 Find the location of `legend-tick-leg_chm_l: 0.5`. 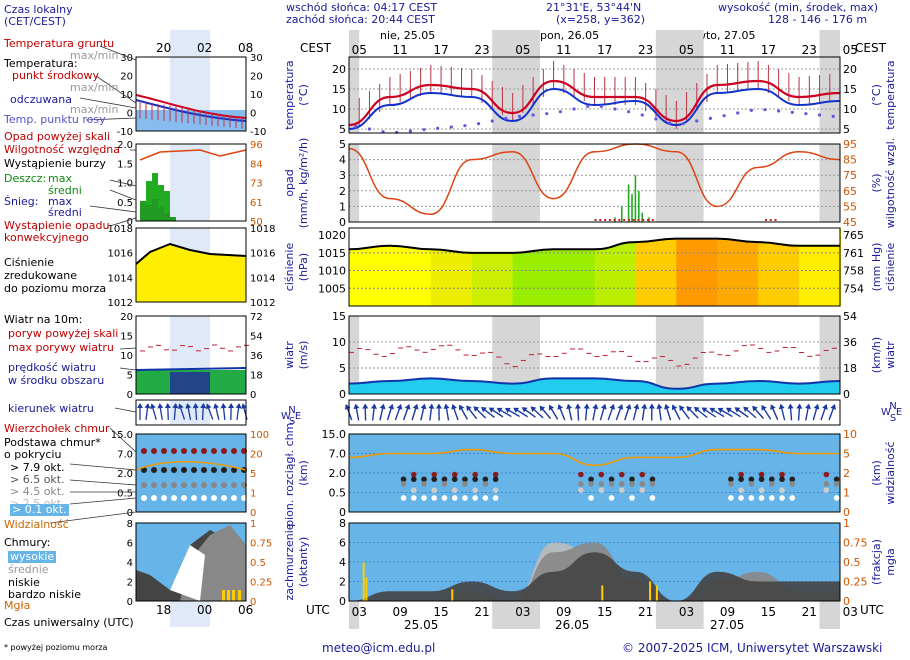

legend-tick-leg_chm_l: 0.5 is located at coordinates (125, 494).